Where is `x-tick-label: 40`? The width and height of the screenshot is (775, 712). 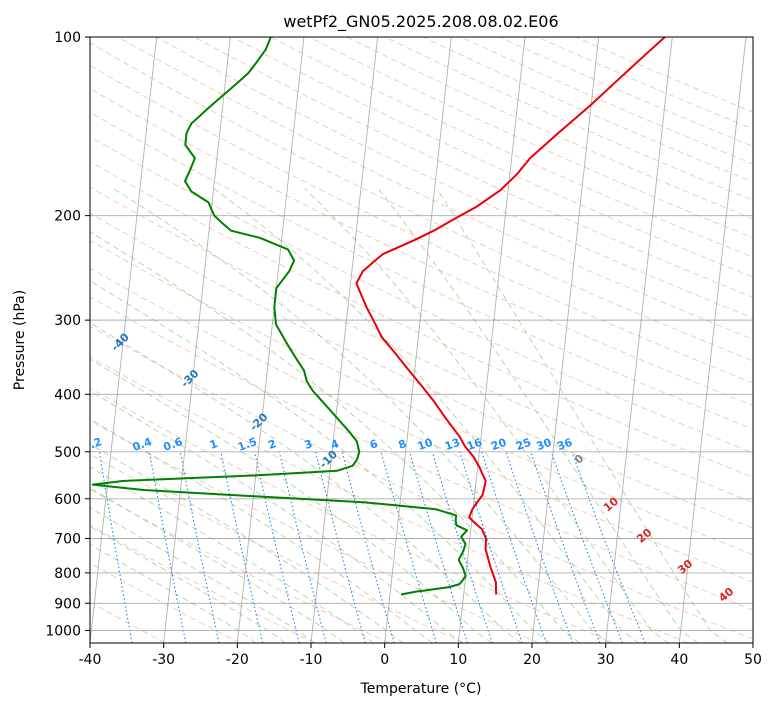 x-tick-label: 40 is located at coordinates (679, 660).